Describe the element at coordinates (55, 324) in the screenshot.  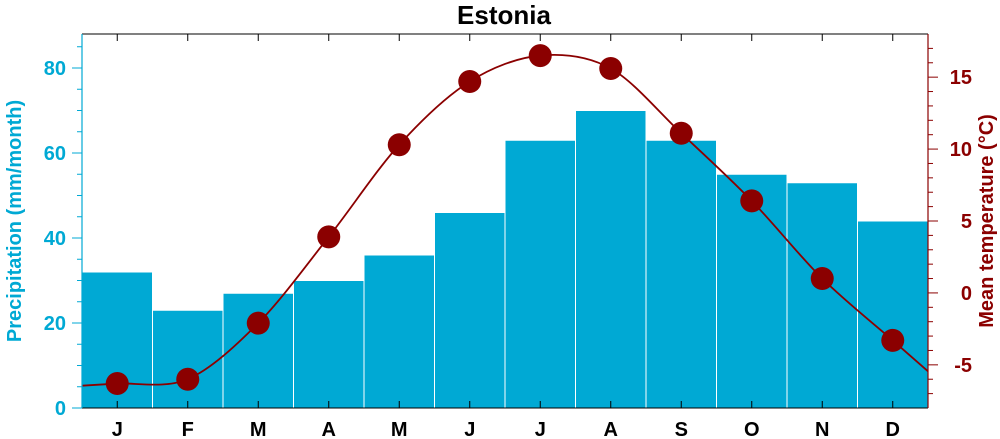
I see `left-tick-label: 20` at that location.